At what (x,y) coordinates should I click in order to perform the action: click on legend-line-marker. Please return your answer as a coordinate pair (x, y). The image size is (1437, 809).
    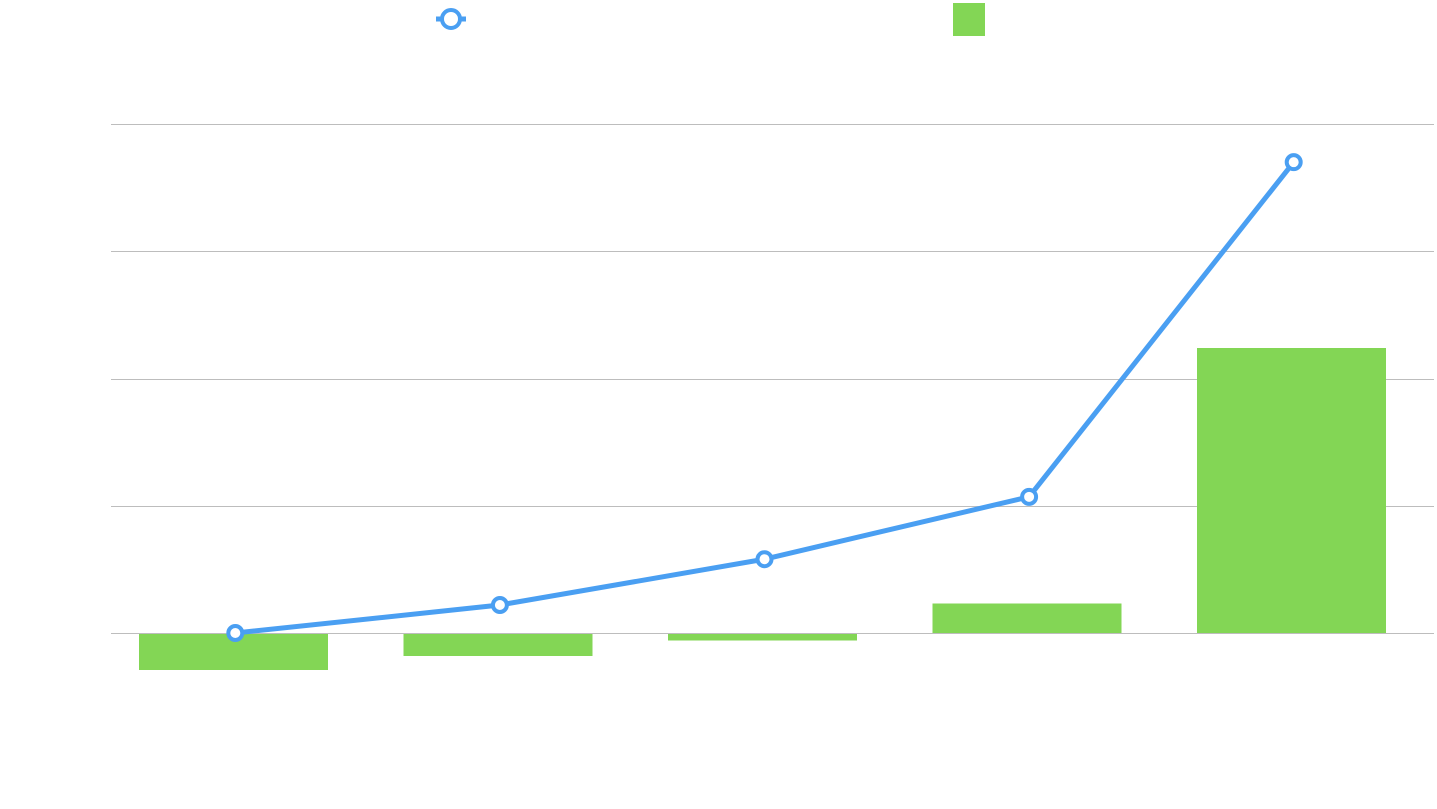
    Looking at the image, I should click on (451, 19).